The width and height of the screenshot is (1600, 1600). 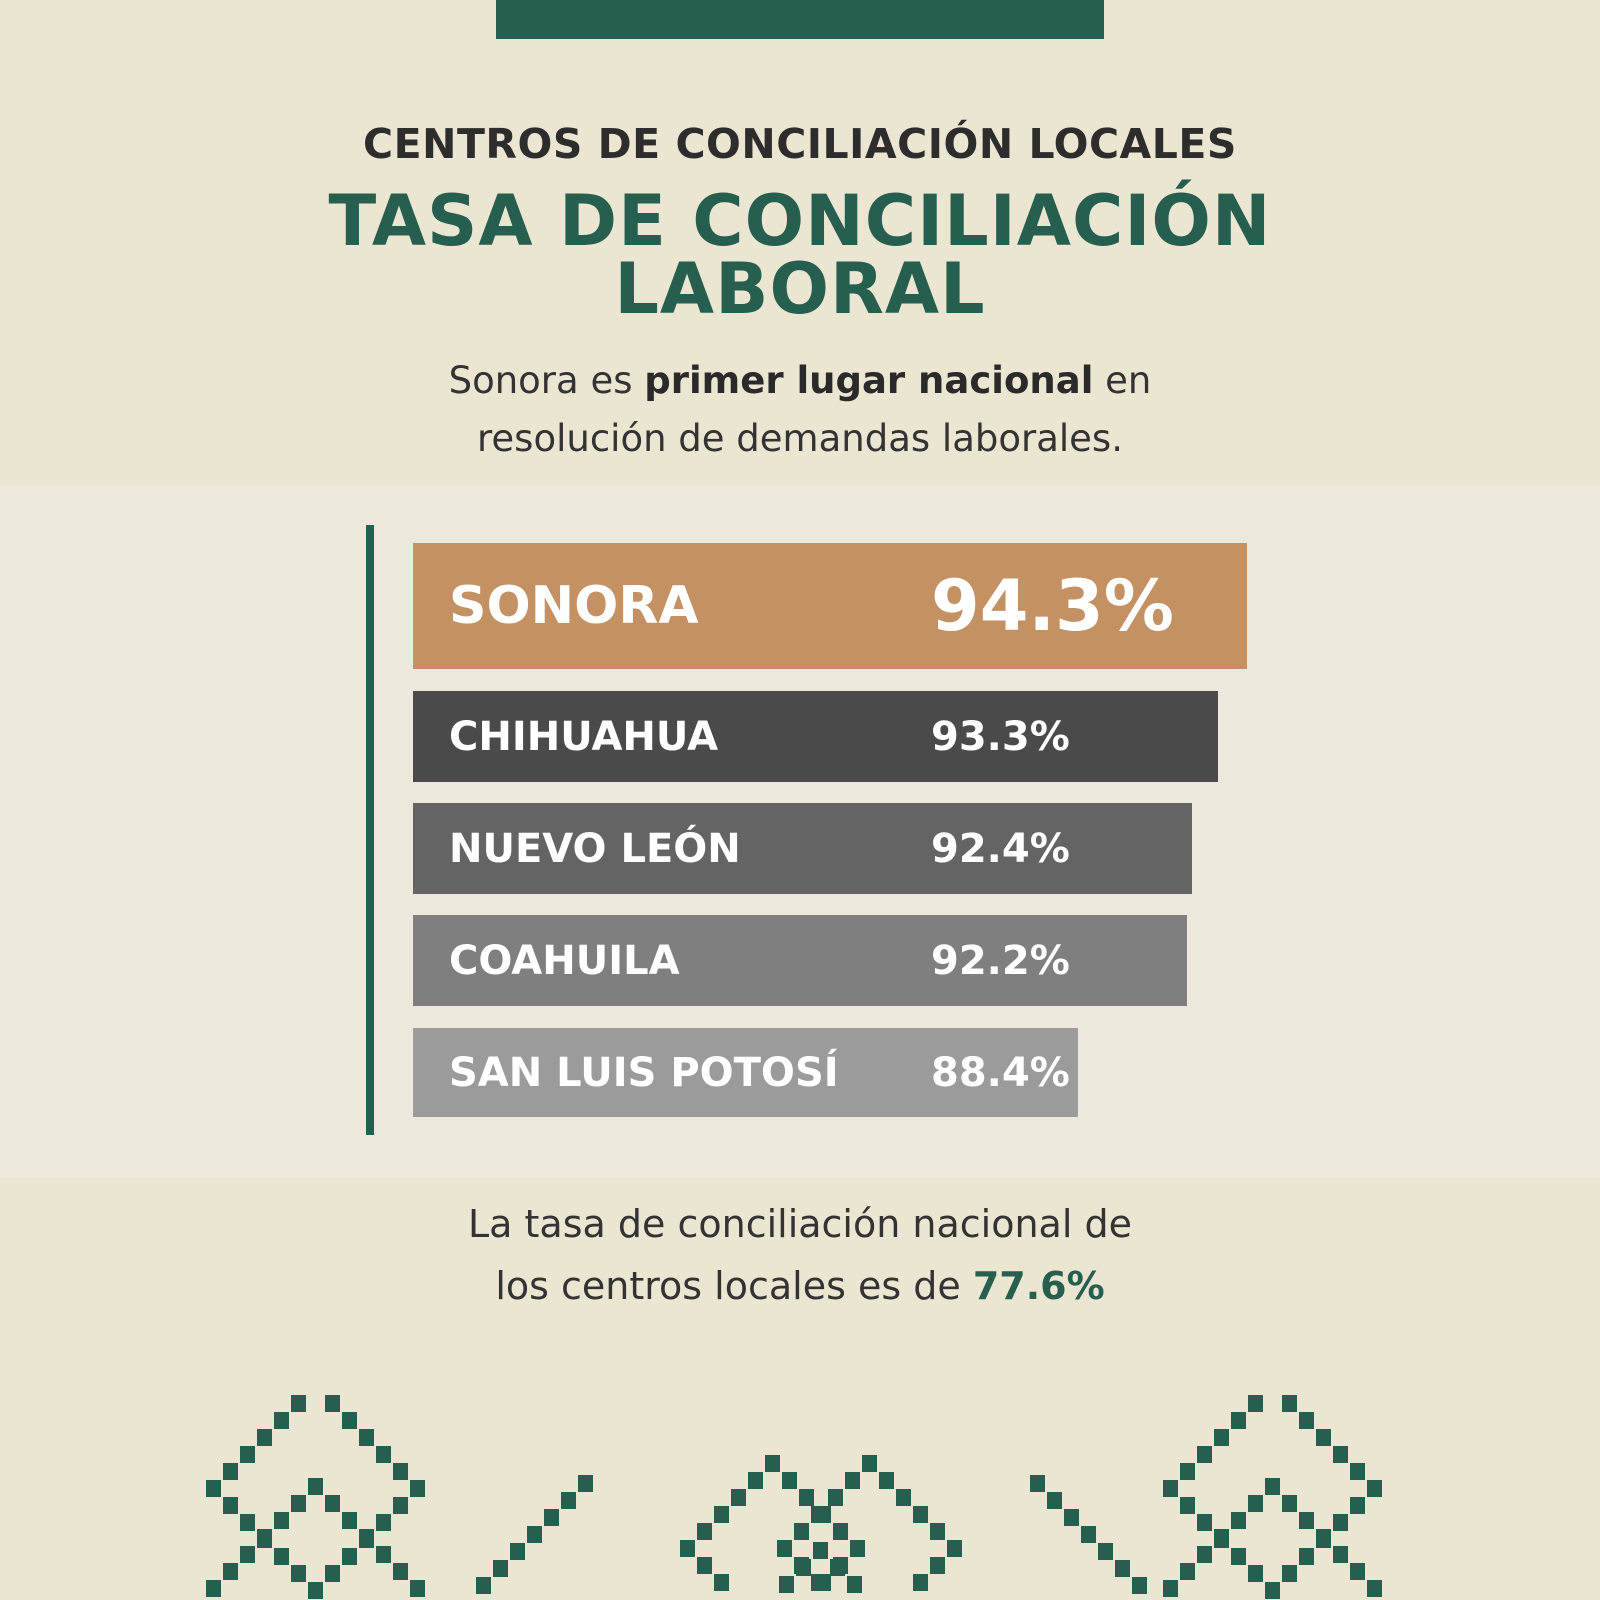 What do you see at coordinates (800, 144) in the screenshot?
I see `kicker-title: CENTROS DE CONCILIACIÓN LOCALES` at bounding box center [800, 144].